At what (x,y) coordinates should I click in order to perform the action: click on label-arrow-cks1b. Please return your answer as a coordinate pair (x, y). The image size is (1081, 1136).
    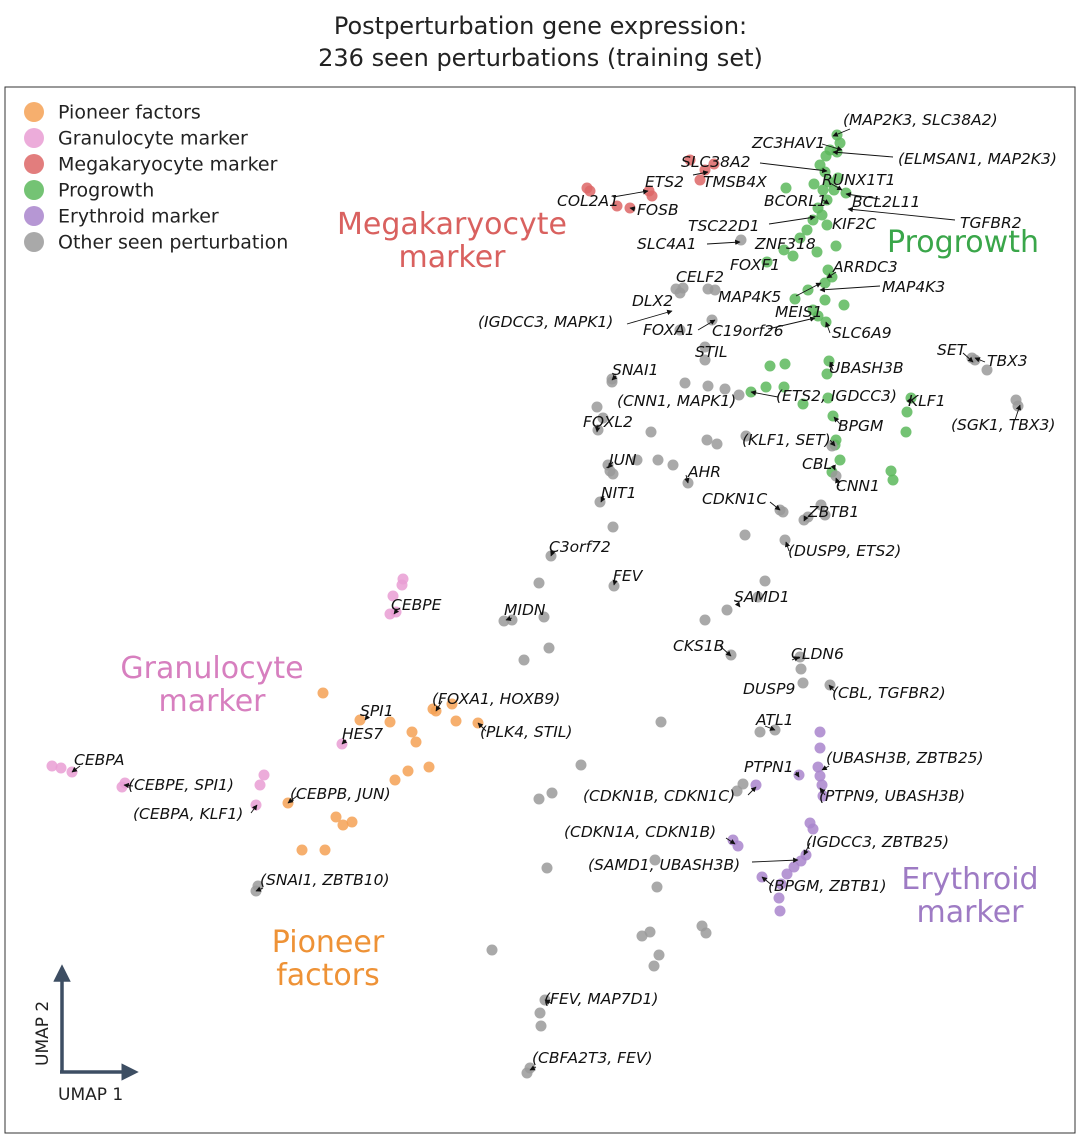
    Looking at the image, I should click on (725, 651).